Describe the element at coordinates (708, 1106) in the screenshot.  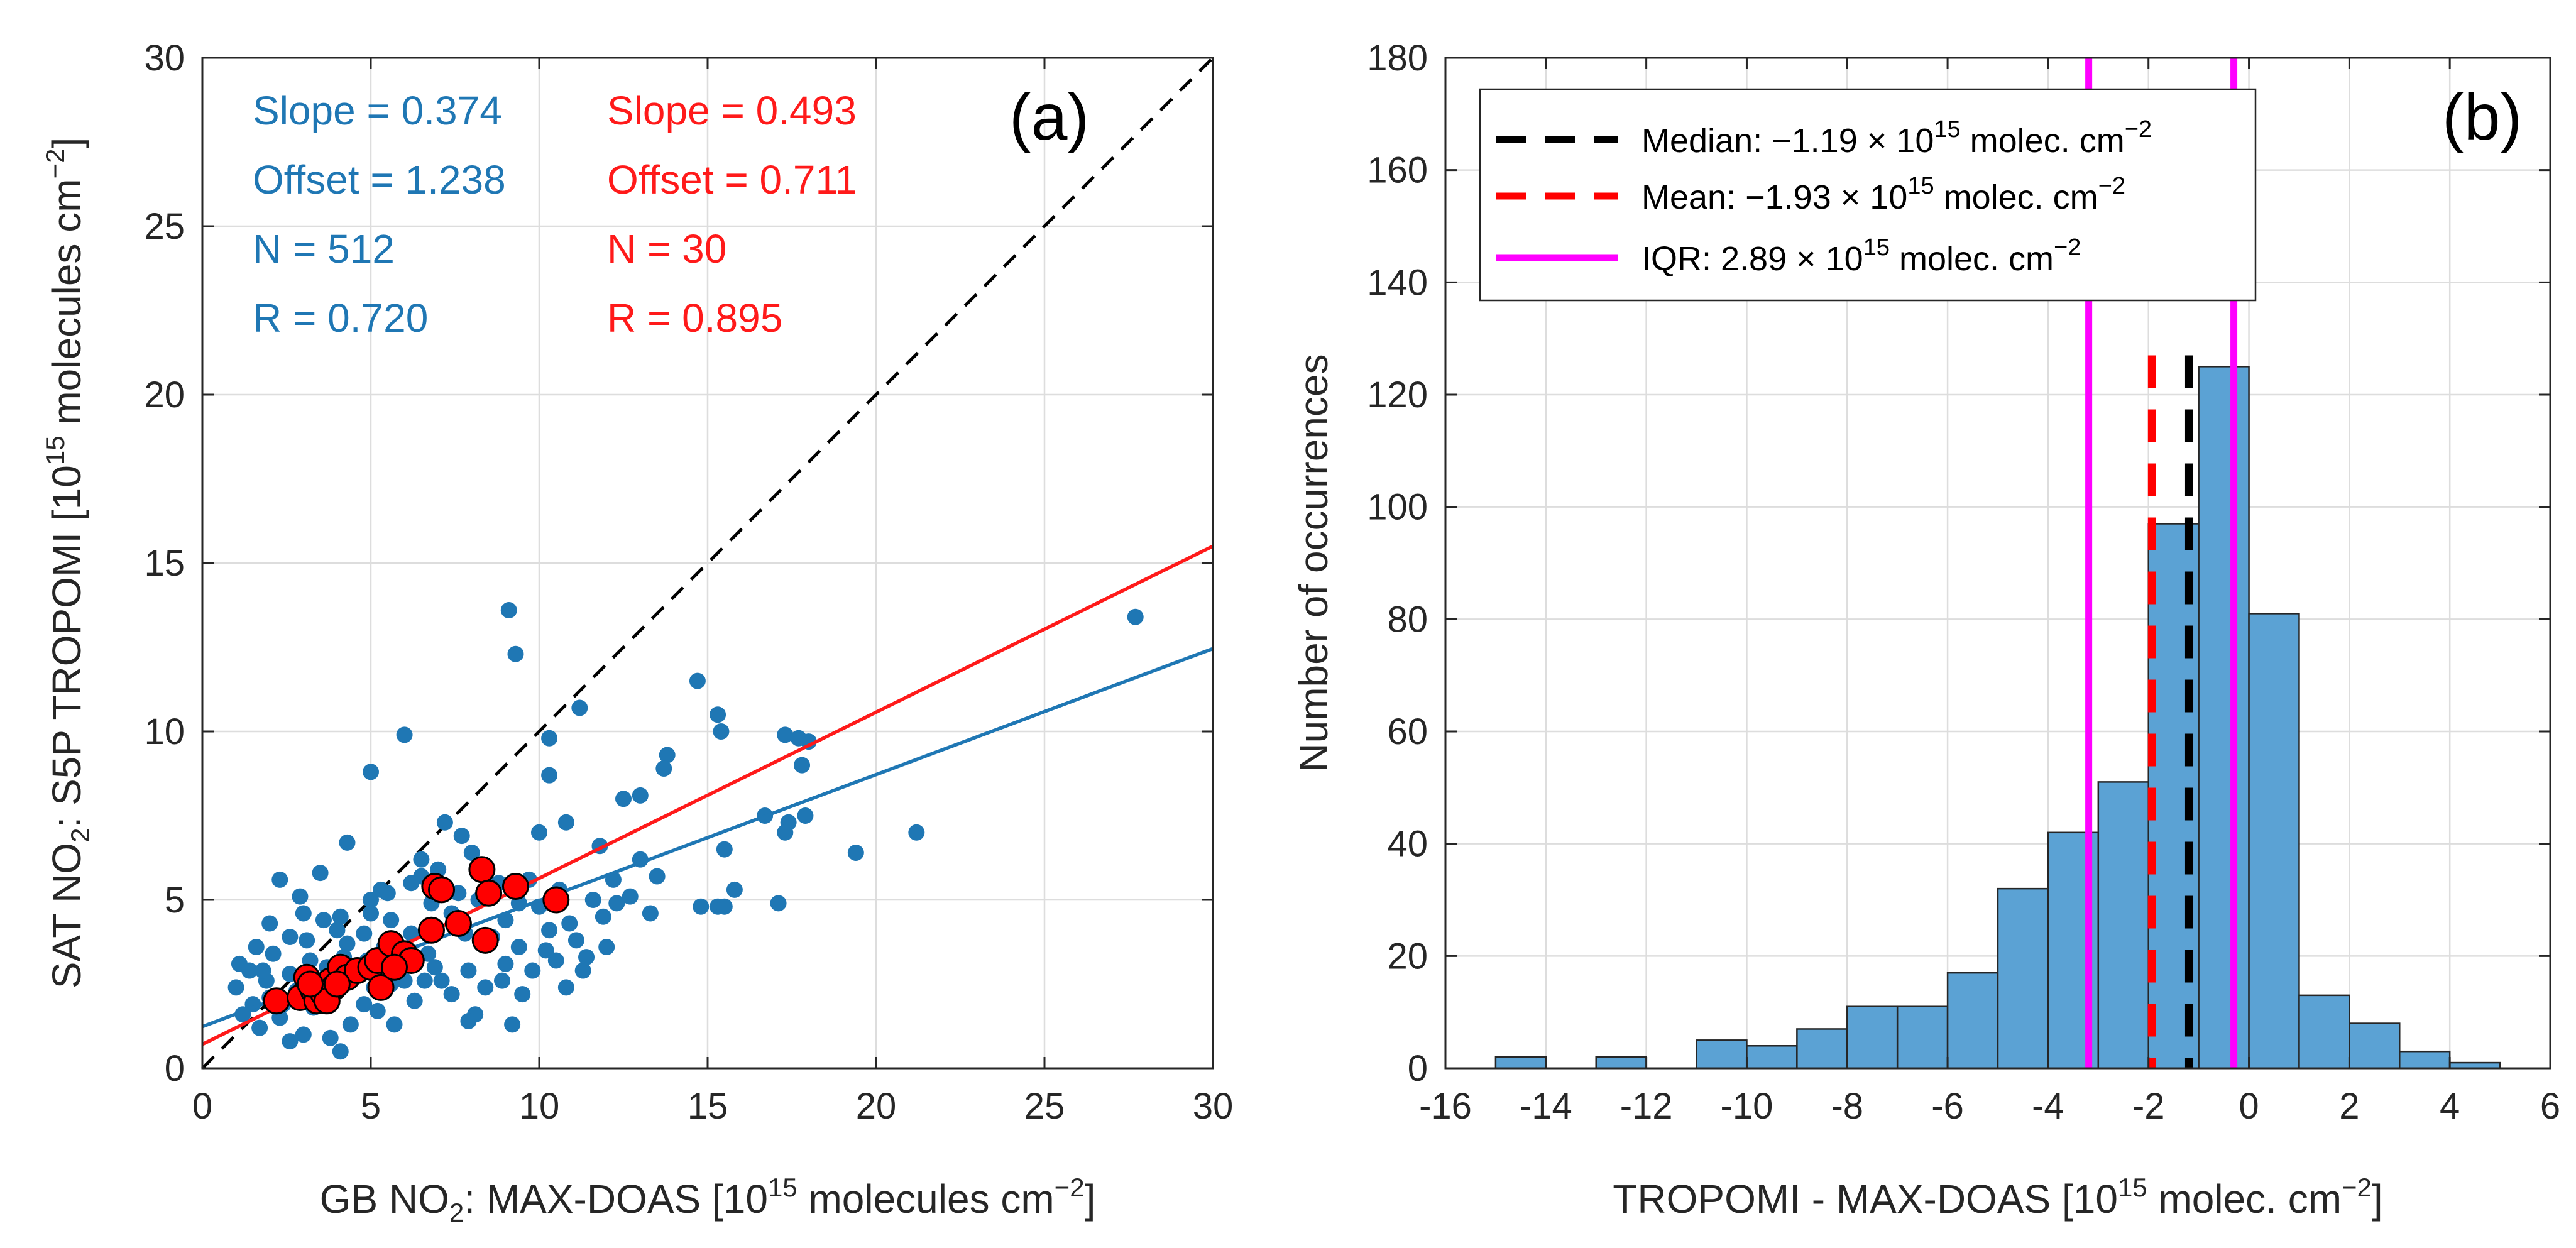
I see `x-tick-label: 15` at that location.